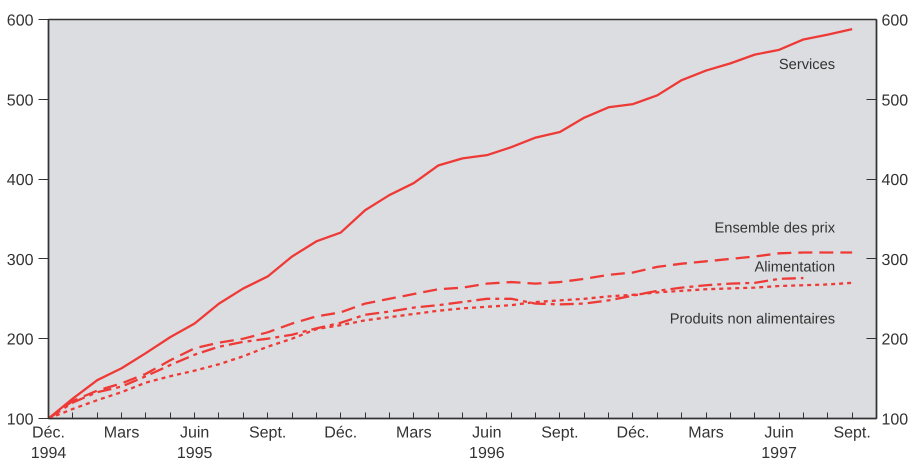 Image resolution: width=920 pixels, height=464 pixels. What do you see at coordinates (895, 101) in the screenshot?
I see `y2-tick-label: 500` at bounding box center [895, 101].